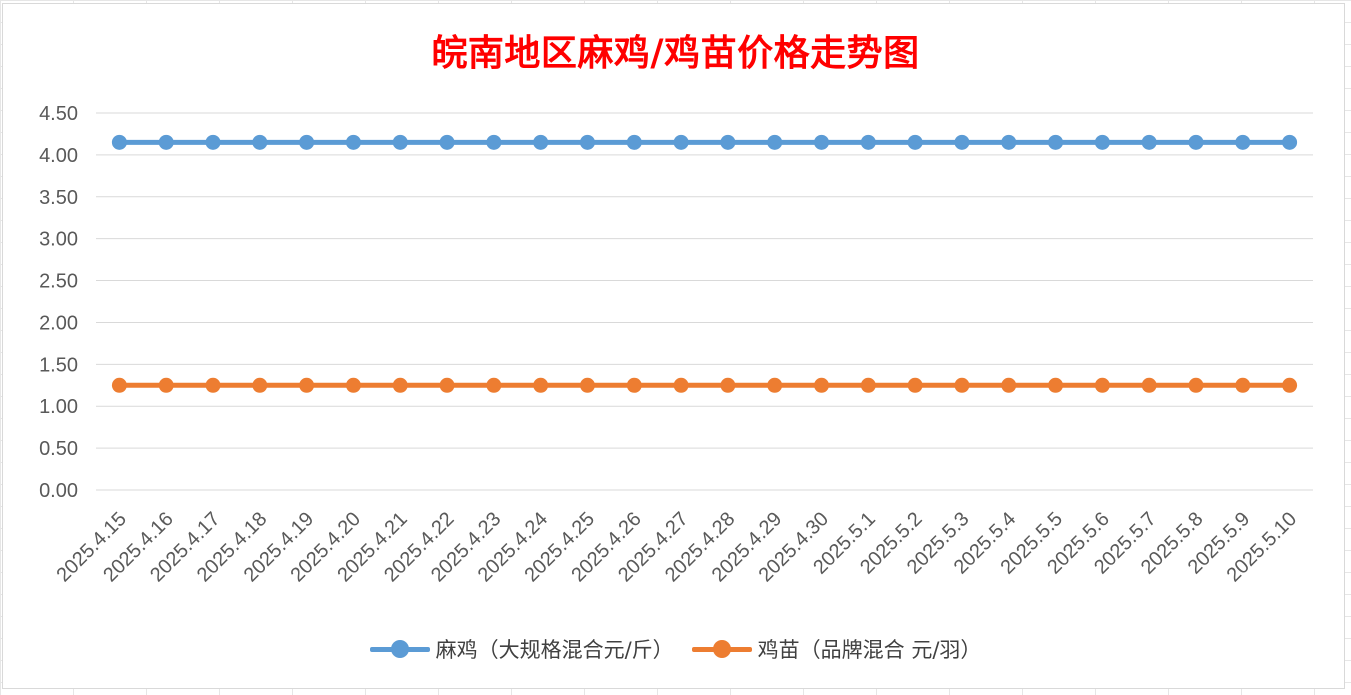 The image size is (1351, 695). Describe the element at coordinates (869, 650) in the screenshot. I see `legend-label-series-2: 鸡苗（品牌混合 元/羽）` at that location.